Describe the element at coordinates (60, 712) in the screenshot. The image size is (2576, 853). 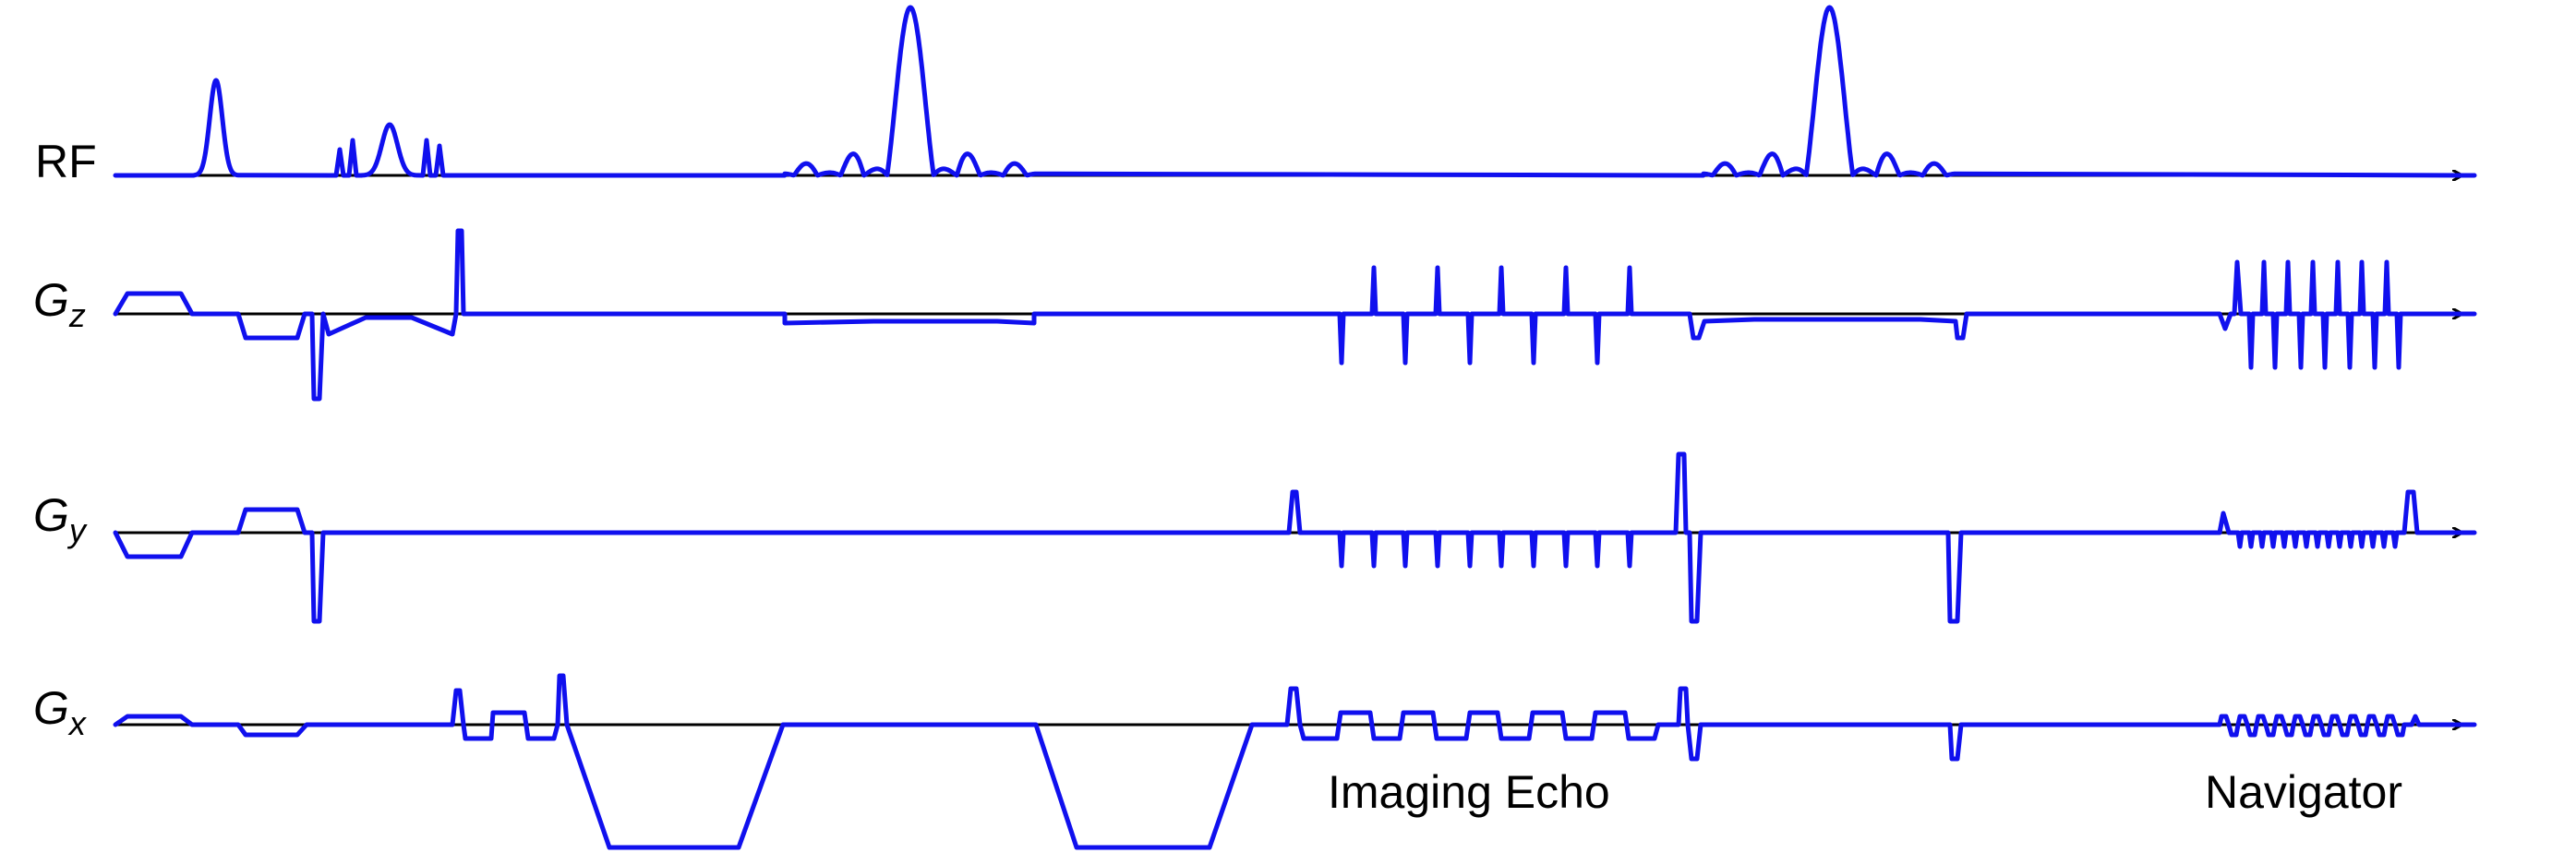
I see `row-label-gx: Gx` at that location.